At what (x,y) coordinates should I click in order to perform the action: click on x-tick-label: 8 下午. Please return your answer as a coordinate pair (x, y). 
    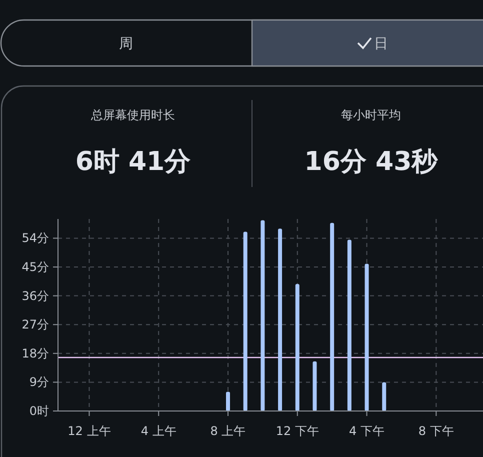
    Looking at the image, I should click on (436, 431).